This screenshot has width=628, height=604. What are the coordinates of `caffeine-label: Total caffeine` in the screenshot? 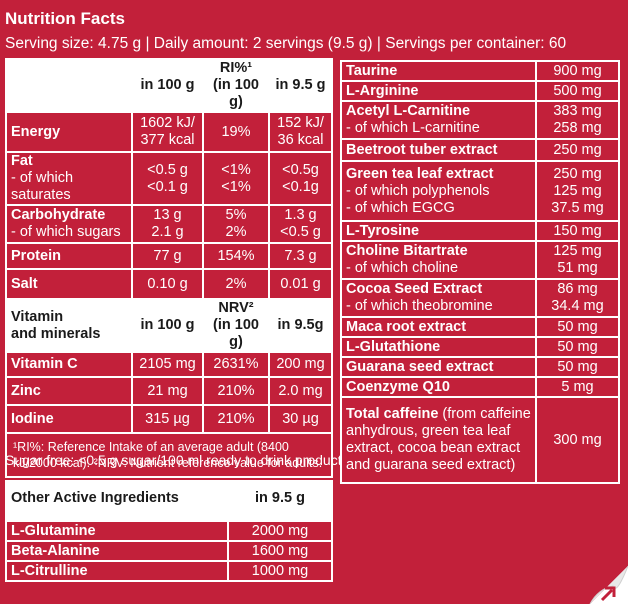 It's located at (392, 414).